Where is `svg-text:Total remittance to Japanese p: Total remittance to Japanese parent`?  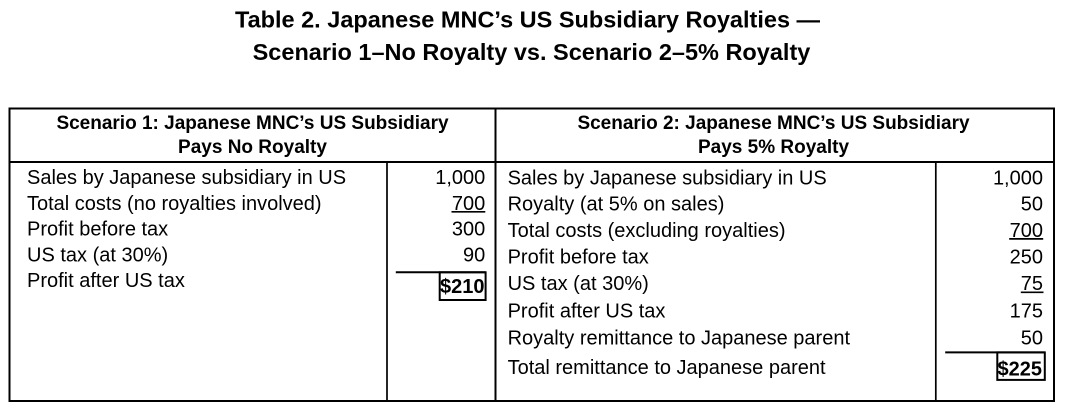
svg-text:Total remittance to Japanese p: Total remittance to Japanese parent is located at coordinates (667, 368).